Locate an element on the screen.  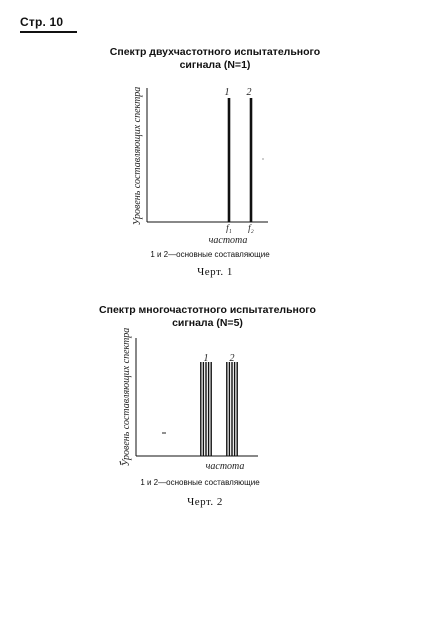
figure-1-title-line-1: Спектр двухчастотного испытательного is located at coordinates (215, 52).